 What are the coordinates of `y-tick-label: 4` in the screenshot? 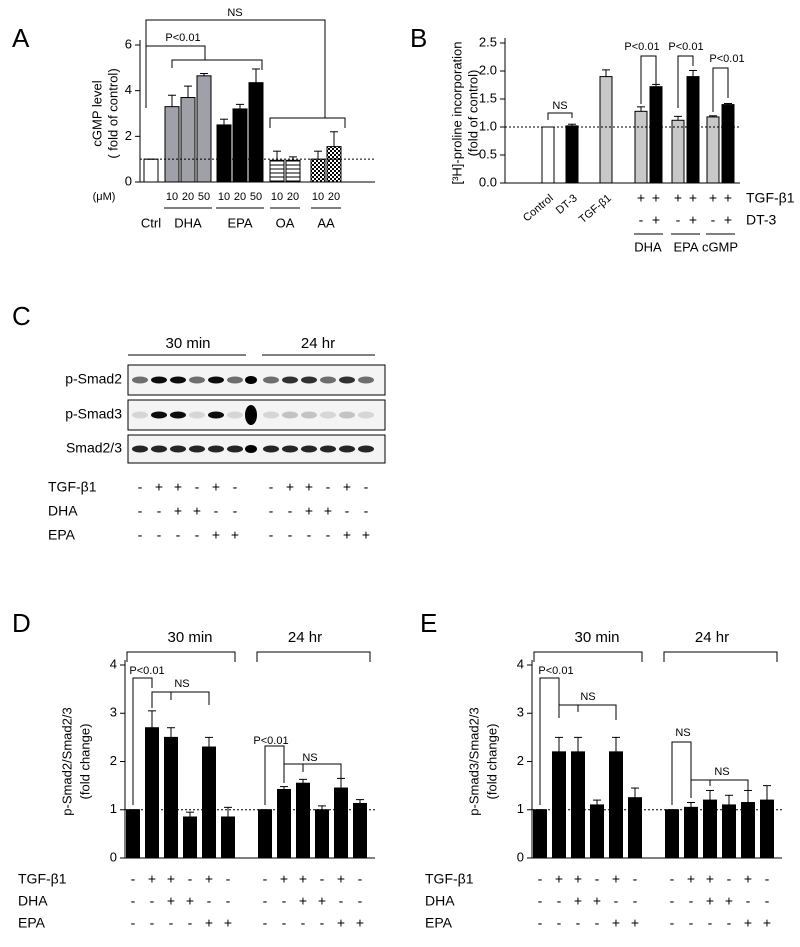 It's located at (113, 663).